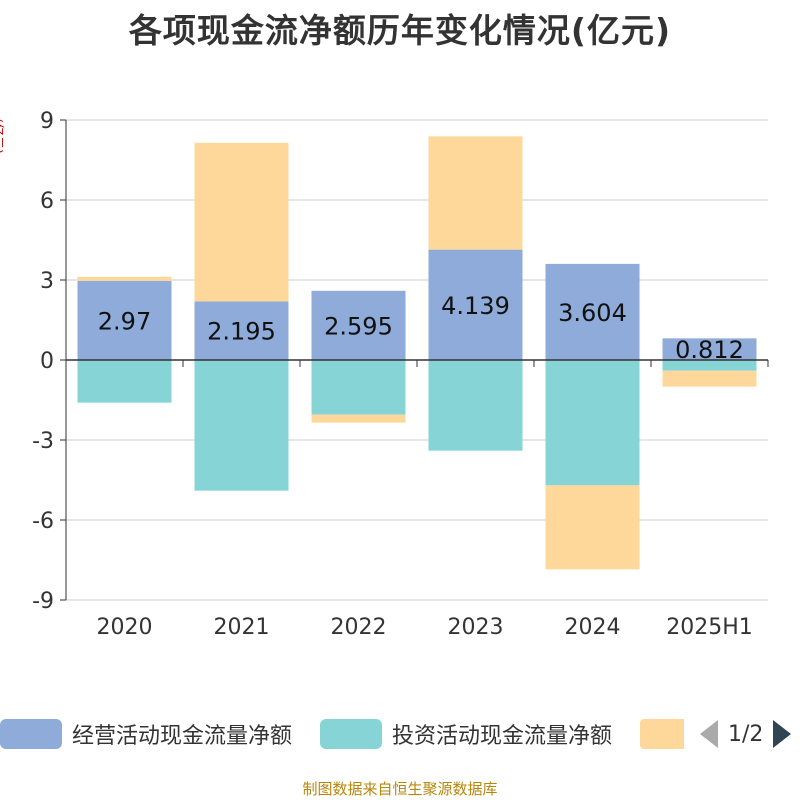  I want to click on y-tick-label: -9, so click(43, 601).